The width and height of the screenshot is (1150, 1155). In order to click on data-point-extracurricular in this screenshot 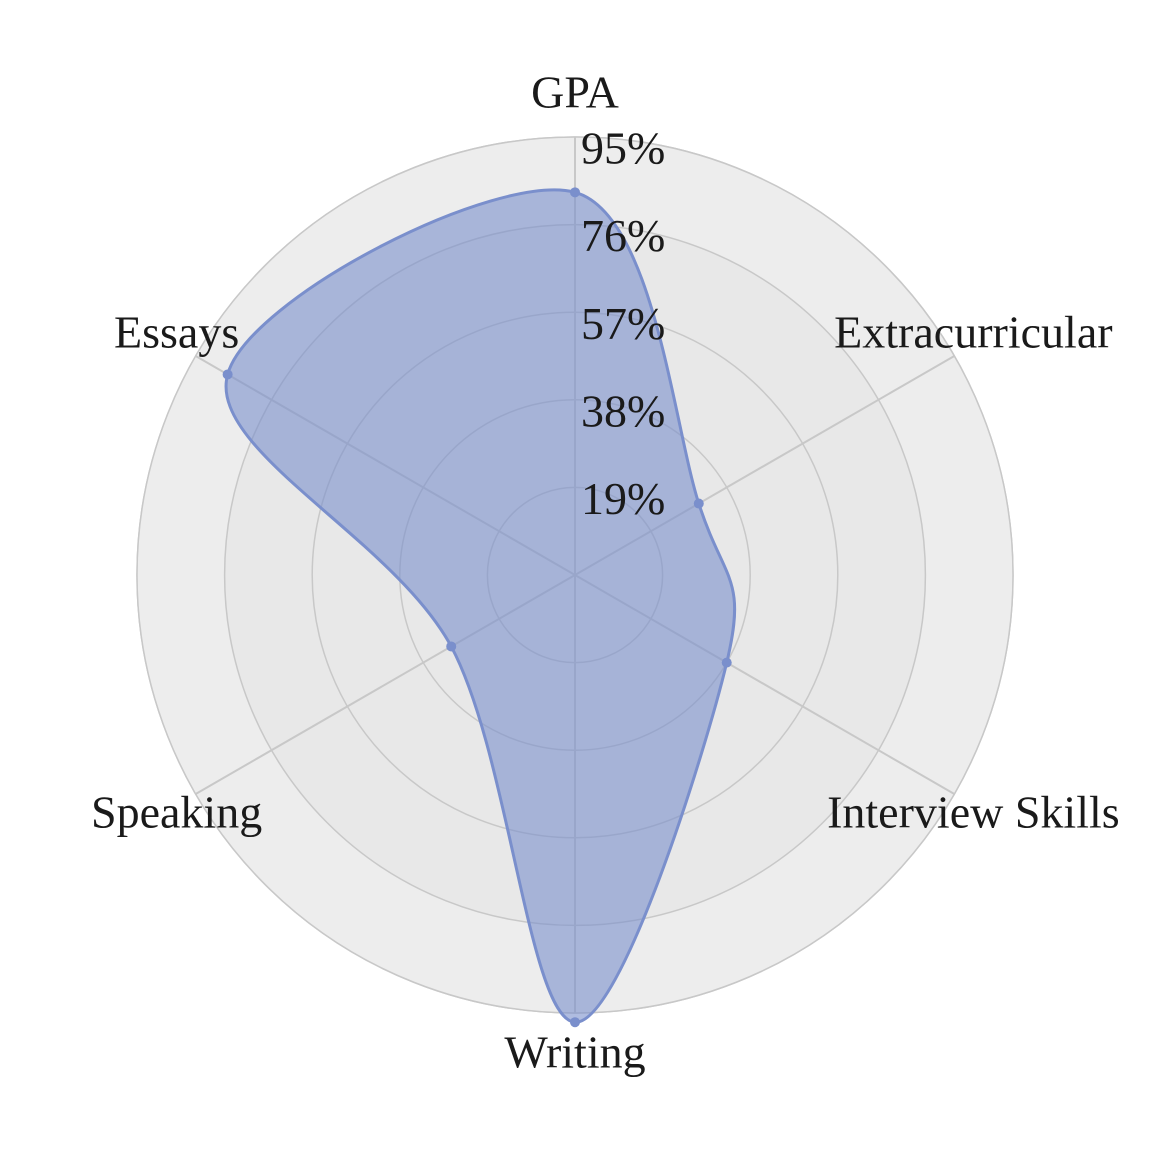, I will do `click(698, 503)`.